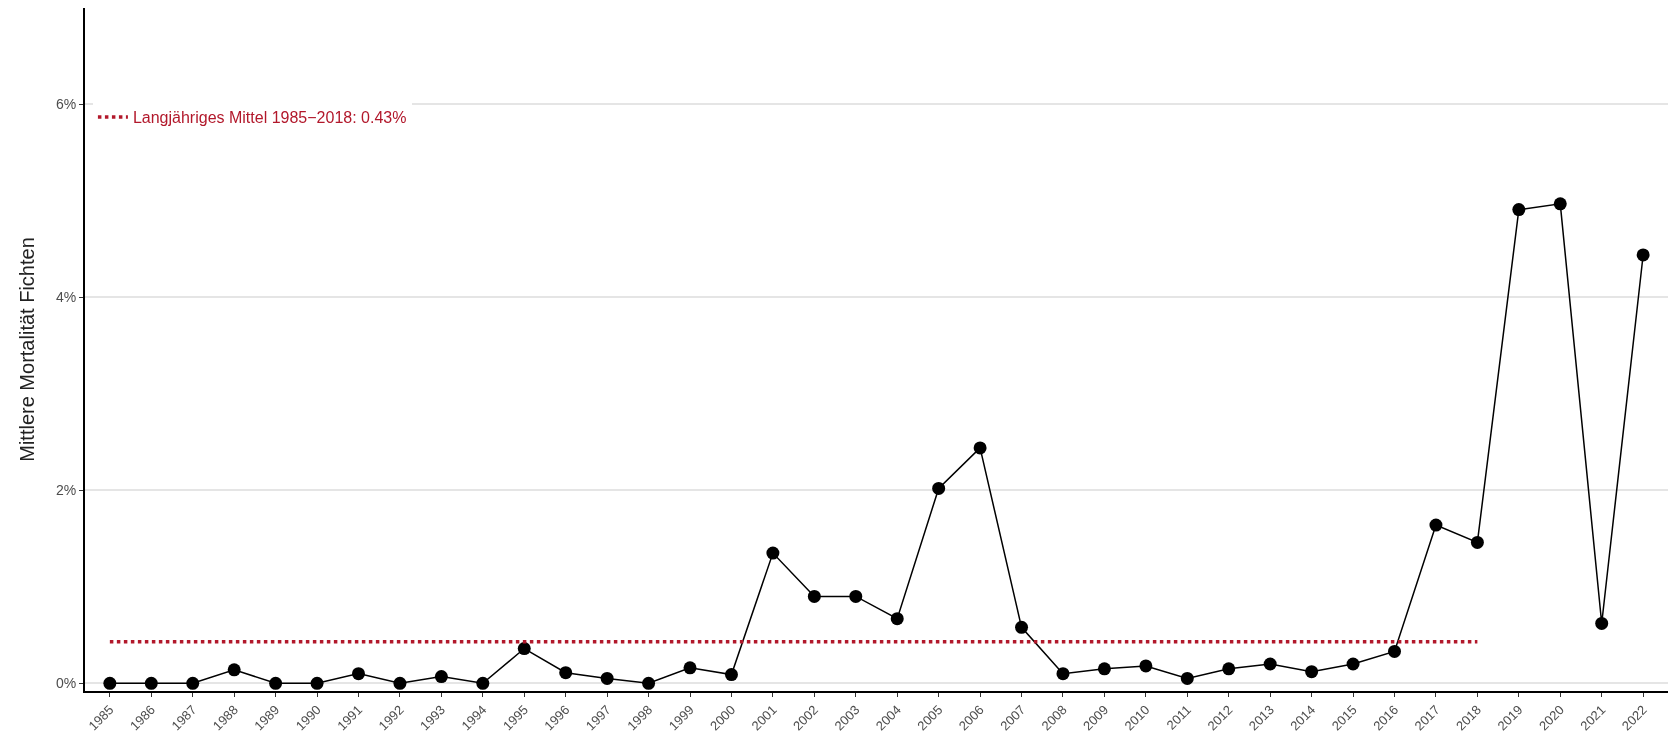 The height and width of the screenshot is (749, 1680). I want to click on y-tick-label: 4%, so click(66, 297).